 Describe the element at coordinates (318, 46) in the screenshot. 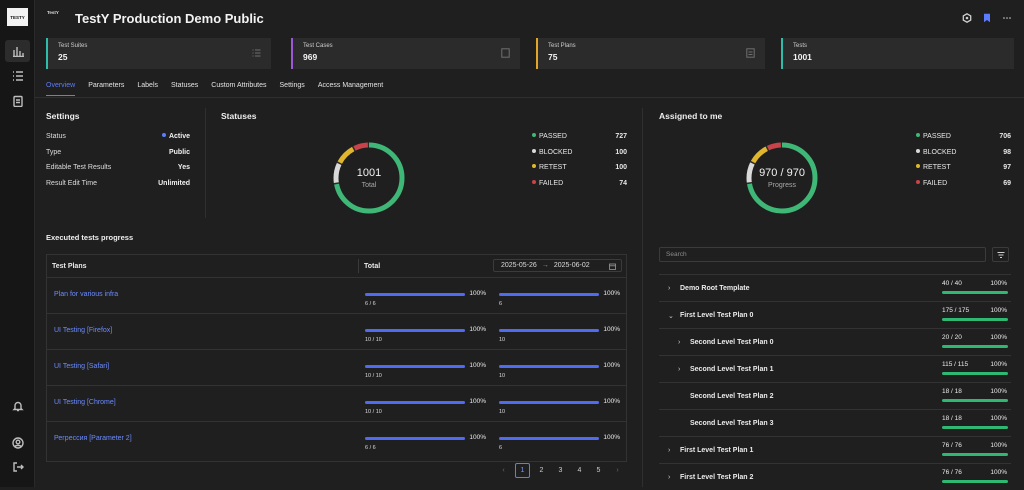

I see `card-label: Test Cases` at that location.